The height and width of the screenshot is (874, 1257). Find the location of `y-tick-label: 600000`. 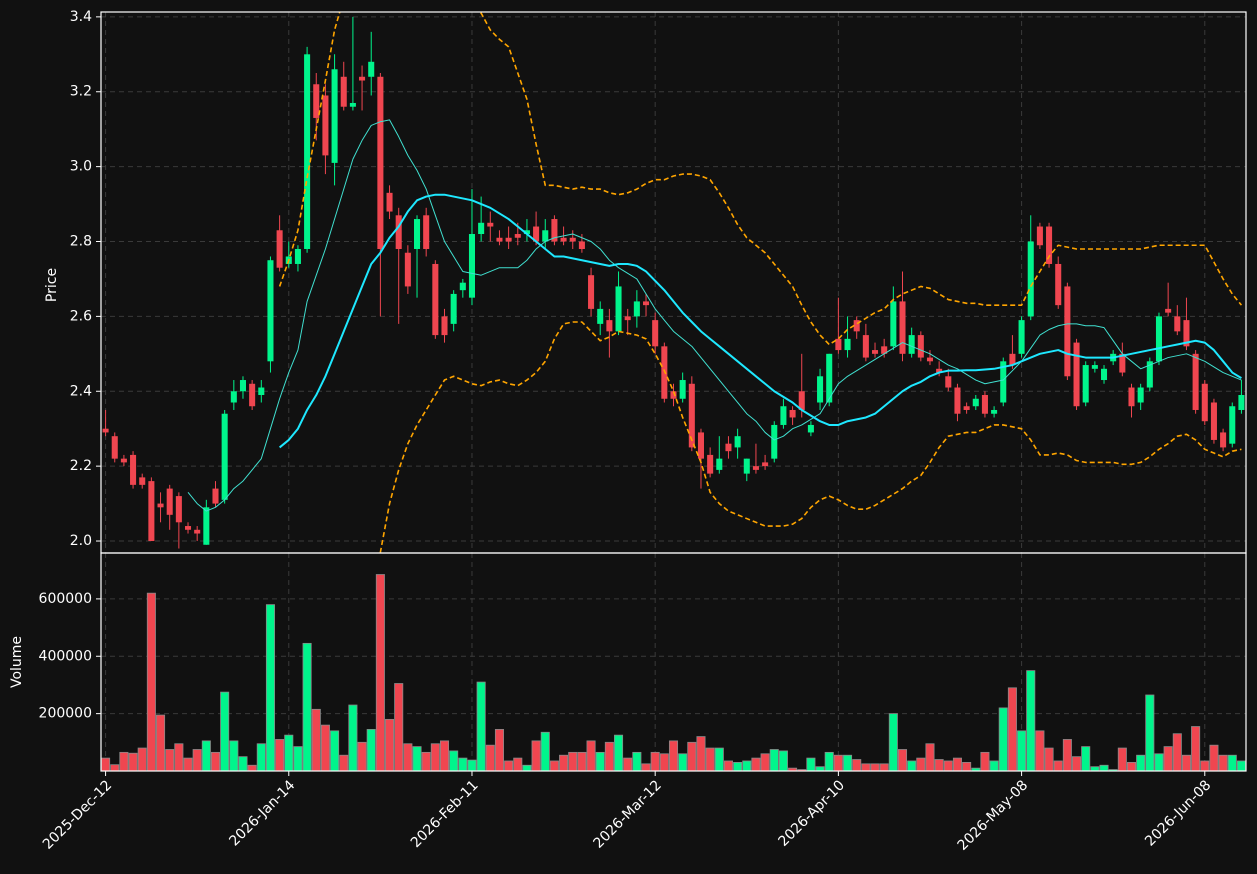

y-tick-label: 600000 is located at coordinates (65, 599).